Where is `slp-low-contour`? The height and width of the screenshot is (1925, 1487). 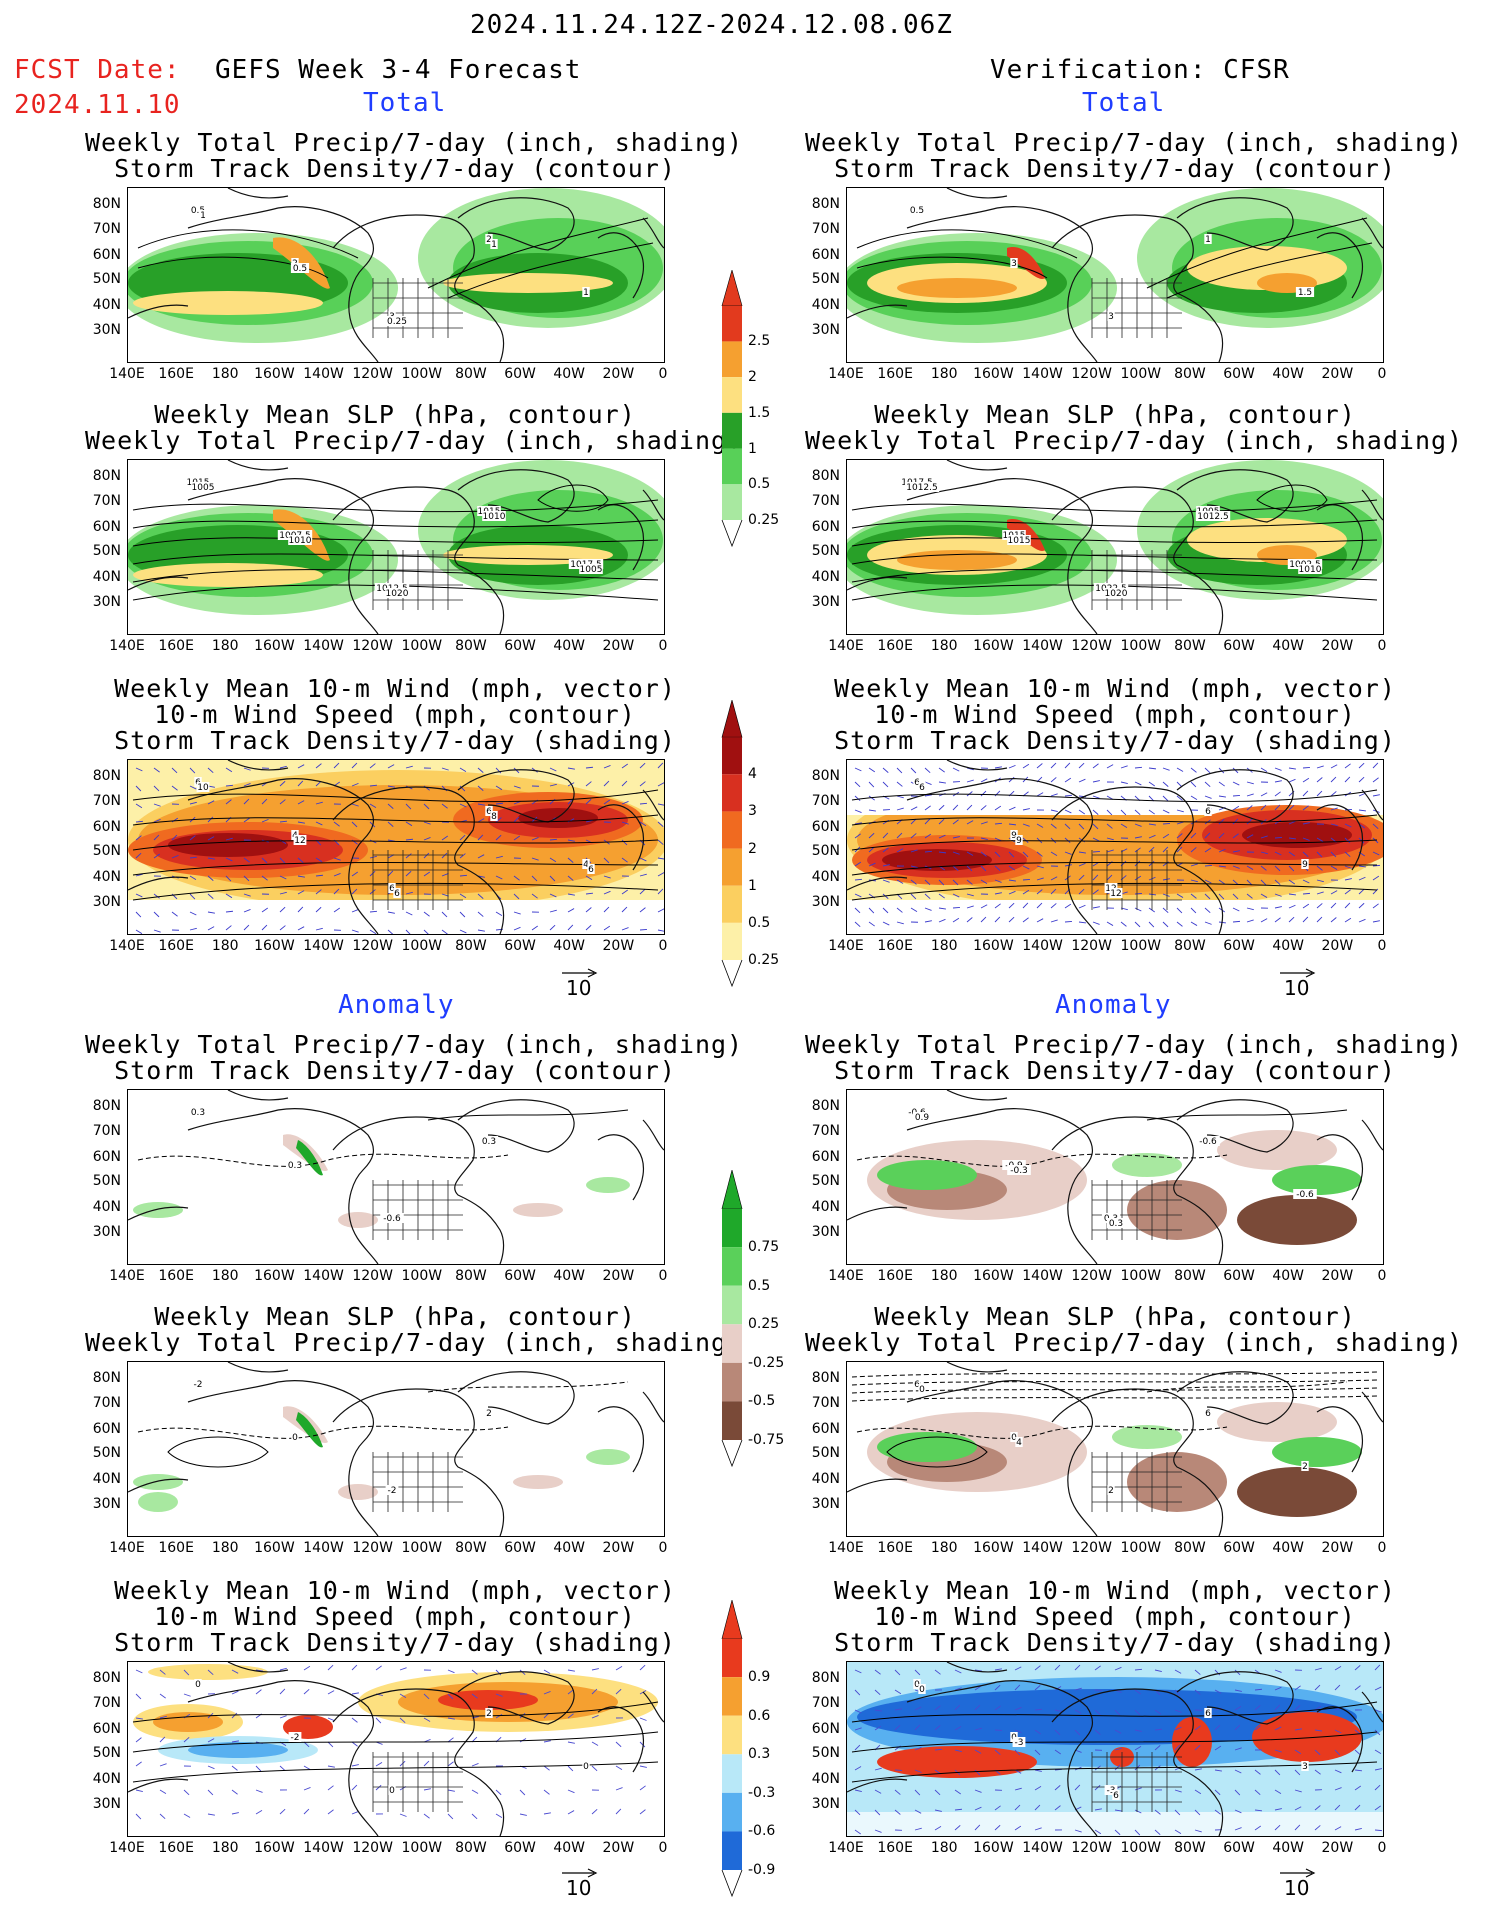
slp-low-contour is located at coordinates (1292, 498).